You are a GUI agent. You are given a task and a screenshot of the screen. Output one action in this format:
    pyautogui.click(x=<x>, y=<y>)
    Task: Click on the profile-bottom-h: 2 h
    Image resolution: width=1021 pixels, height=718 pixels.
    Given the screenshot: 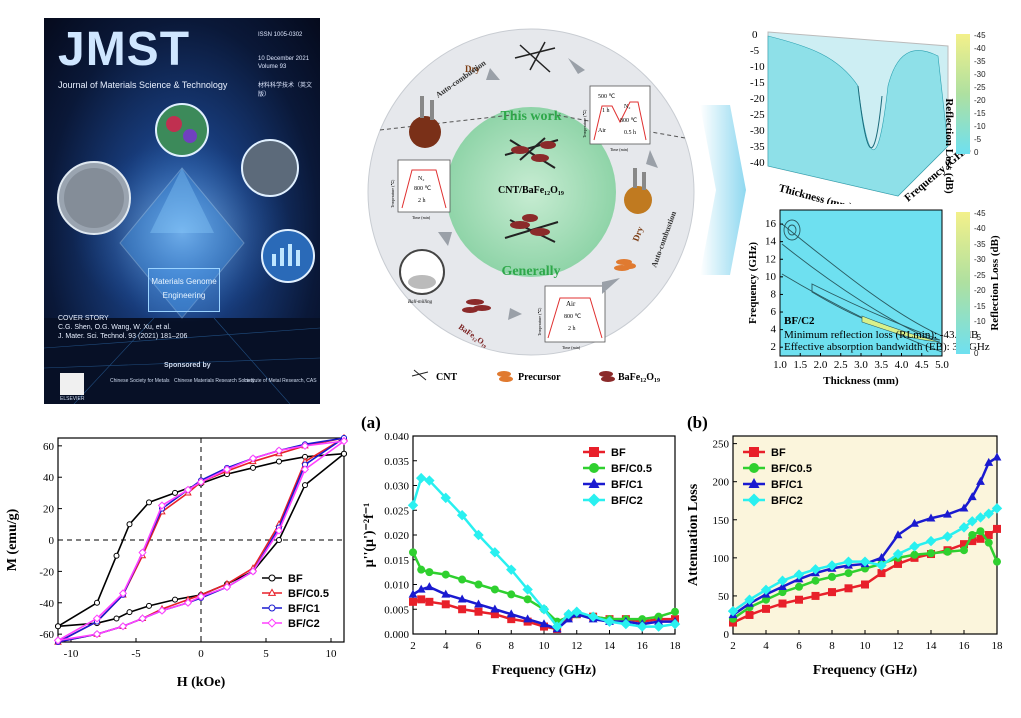 What is the action you would take?
    pyautogui.click(x=572, y=329)
    